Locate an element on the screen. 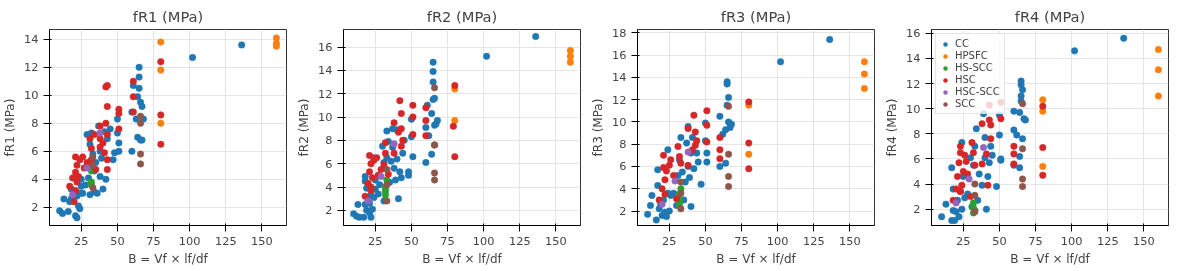 Image resolution: width=1180 pixels, height=271 pixels. chart-title: fR2 (MPa) is located at coordinates (462, 16).